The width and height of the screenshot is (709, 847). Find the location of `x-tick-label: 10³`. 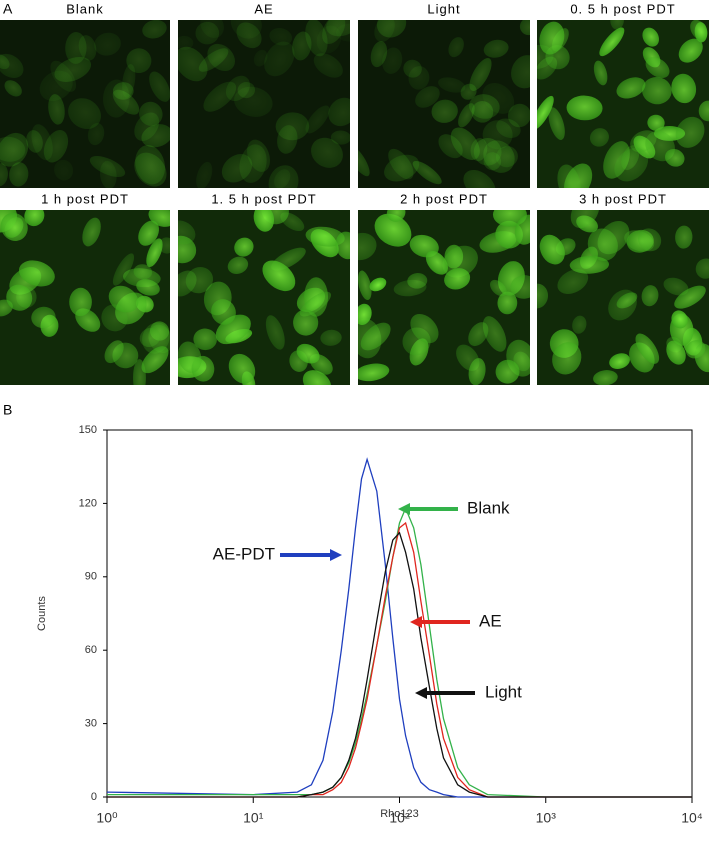

x-tick-label: 10³ is located at coordinates (546, 818).